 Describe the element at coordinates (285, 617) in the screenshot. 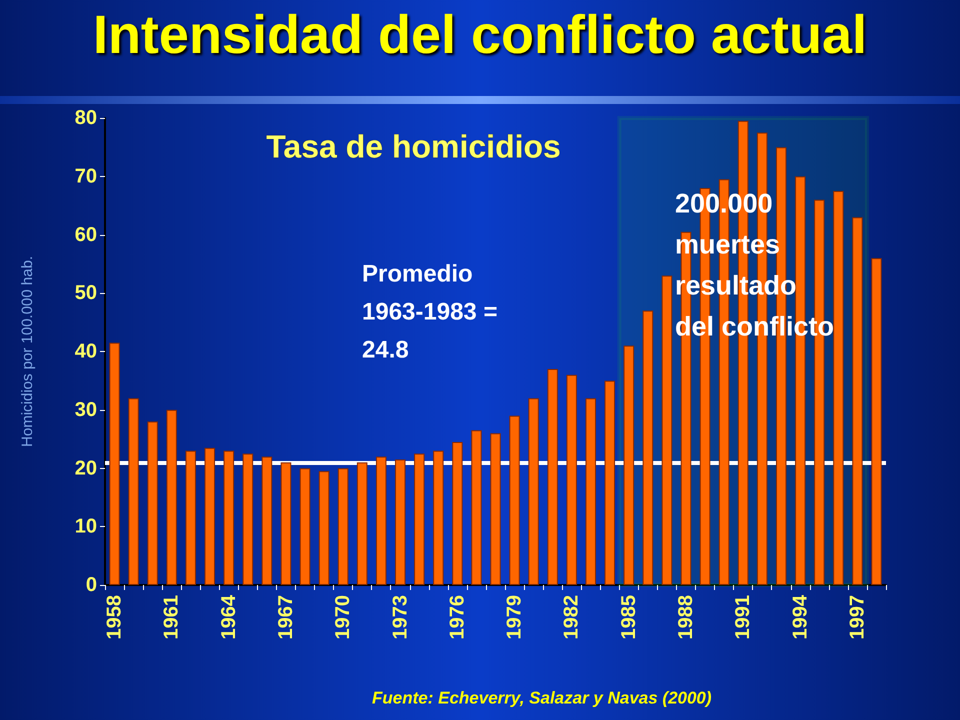

I see `x-tick-label: 1967` at that location.